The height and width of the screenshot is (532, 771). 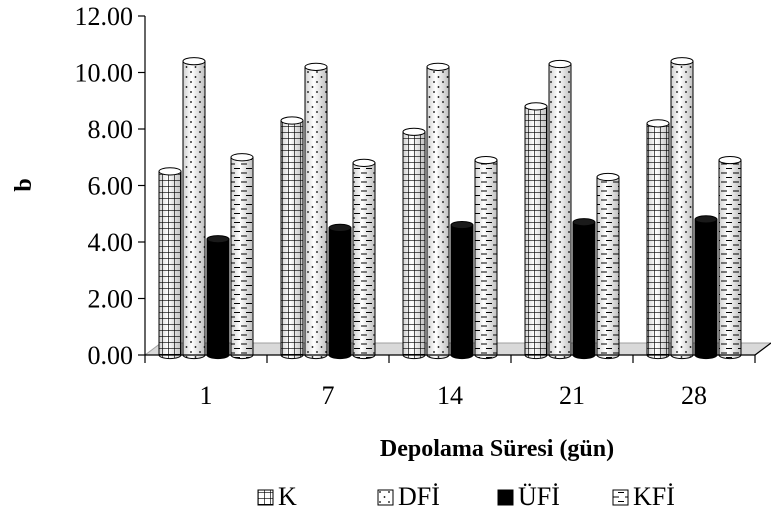 I want to click on x-axis-depth-edge, so click(x=762, y=349).